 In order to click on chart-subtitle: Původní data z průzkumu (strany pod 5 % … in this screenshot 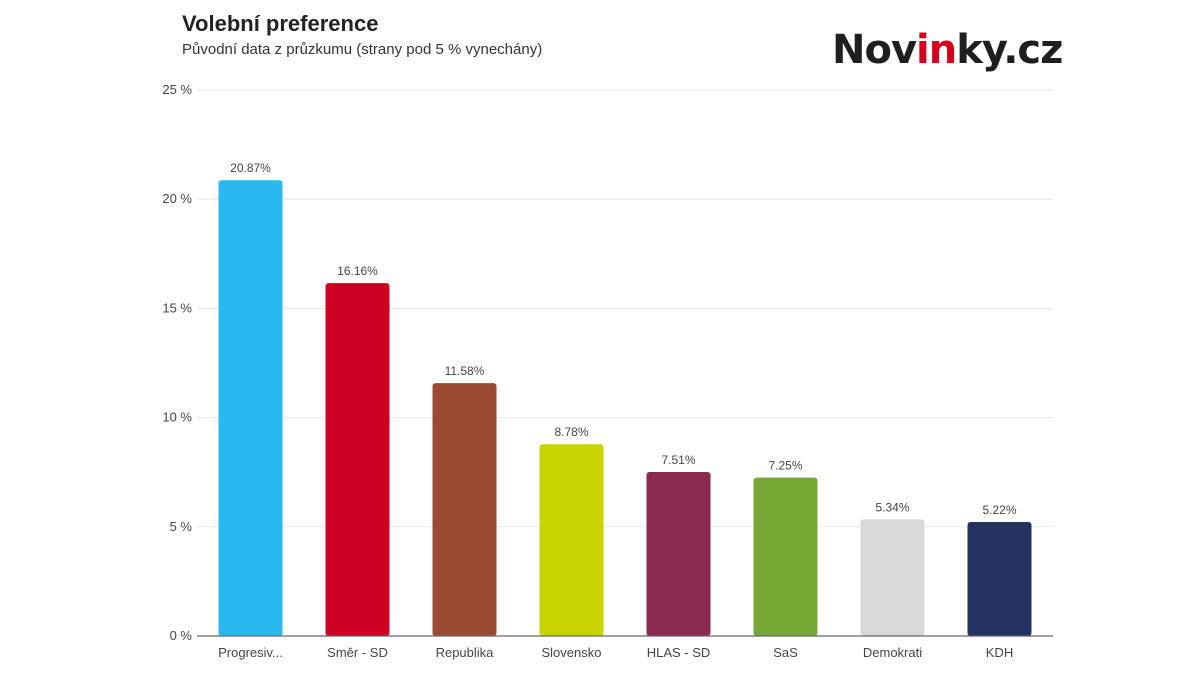, I will do `click(362, 49)`.